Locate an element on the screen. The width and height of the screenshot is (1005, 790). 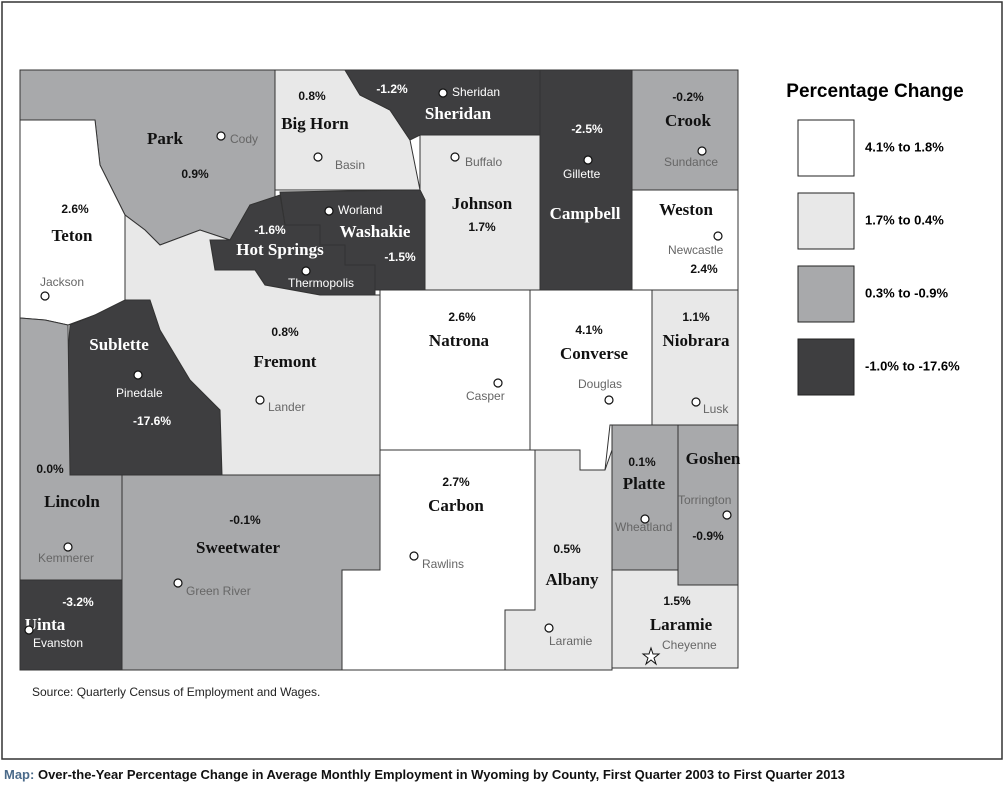
county-name: Sheridan is located at coordinates (458, 113).